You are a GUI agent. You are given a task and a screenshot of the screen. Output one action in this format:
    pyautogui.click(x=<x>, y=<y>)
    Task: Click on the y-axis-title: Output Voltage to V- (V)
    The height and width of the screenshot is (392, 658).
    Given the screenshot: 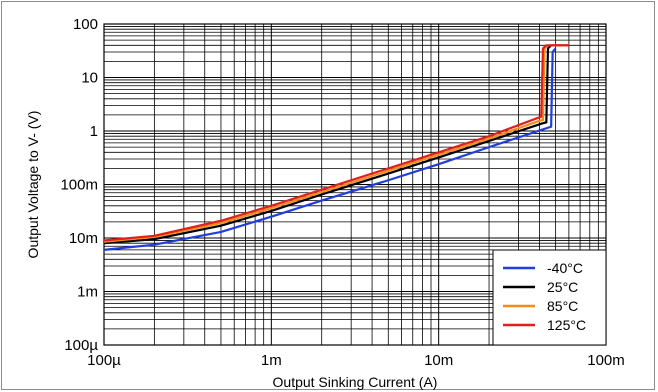 What is the action you would take?
    pyautogui.click(x=33, y=185)
    